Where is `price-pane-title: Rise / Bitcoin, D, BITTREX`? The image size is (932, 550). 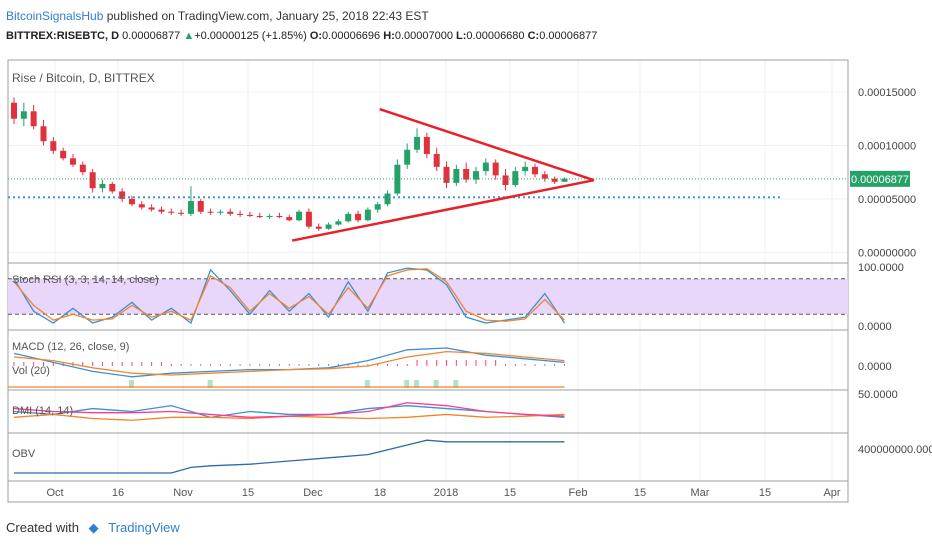 price-pane-title: Rise / Bitcoin, D, BITTREX is located at coordinates (83, 78).